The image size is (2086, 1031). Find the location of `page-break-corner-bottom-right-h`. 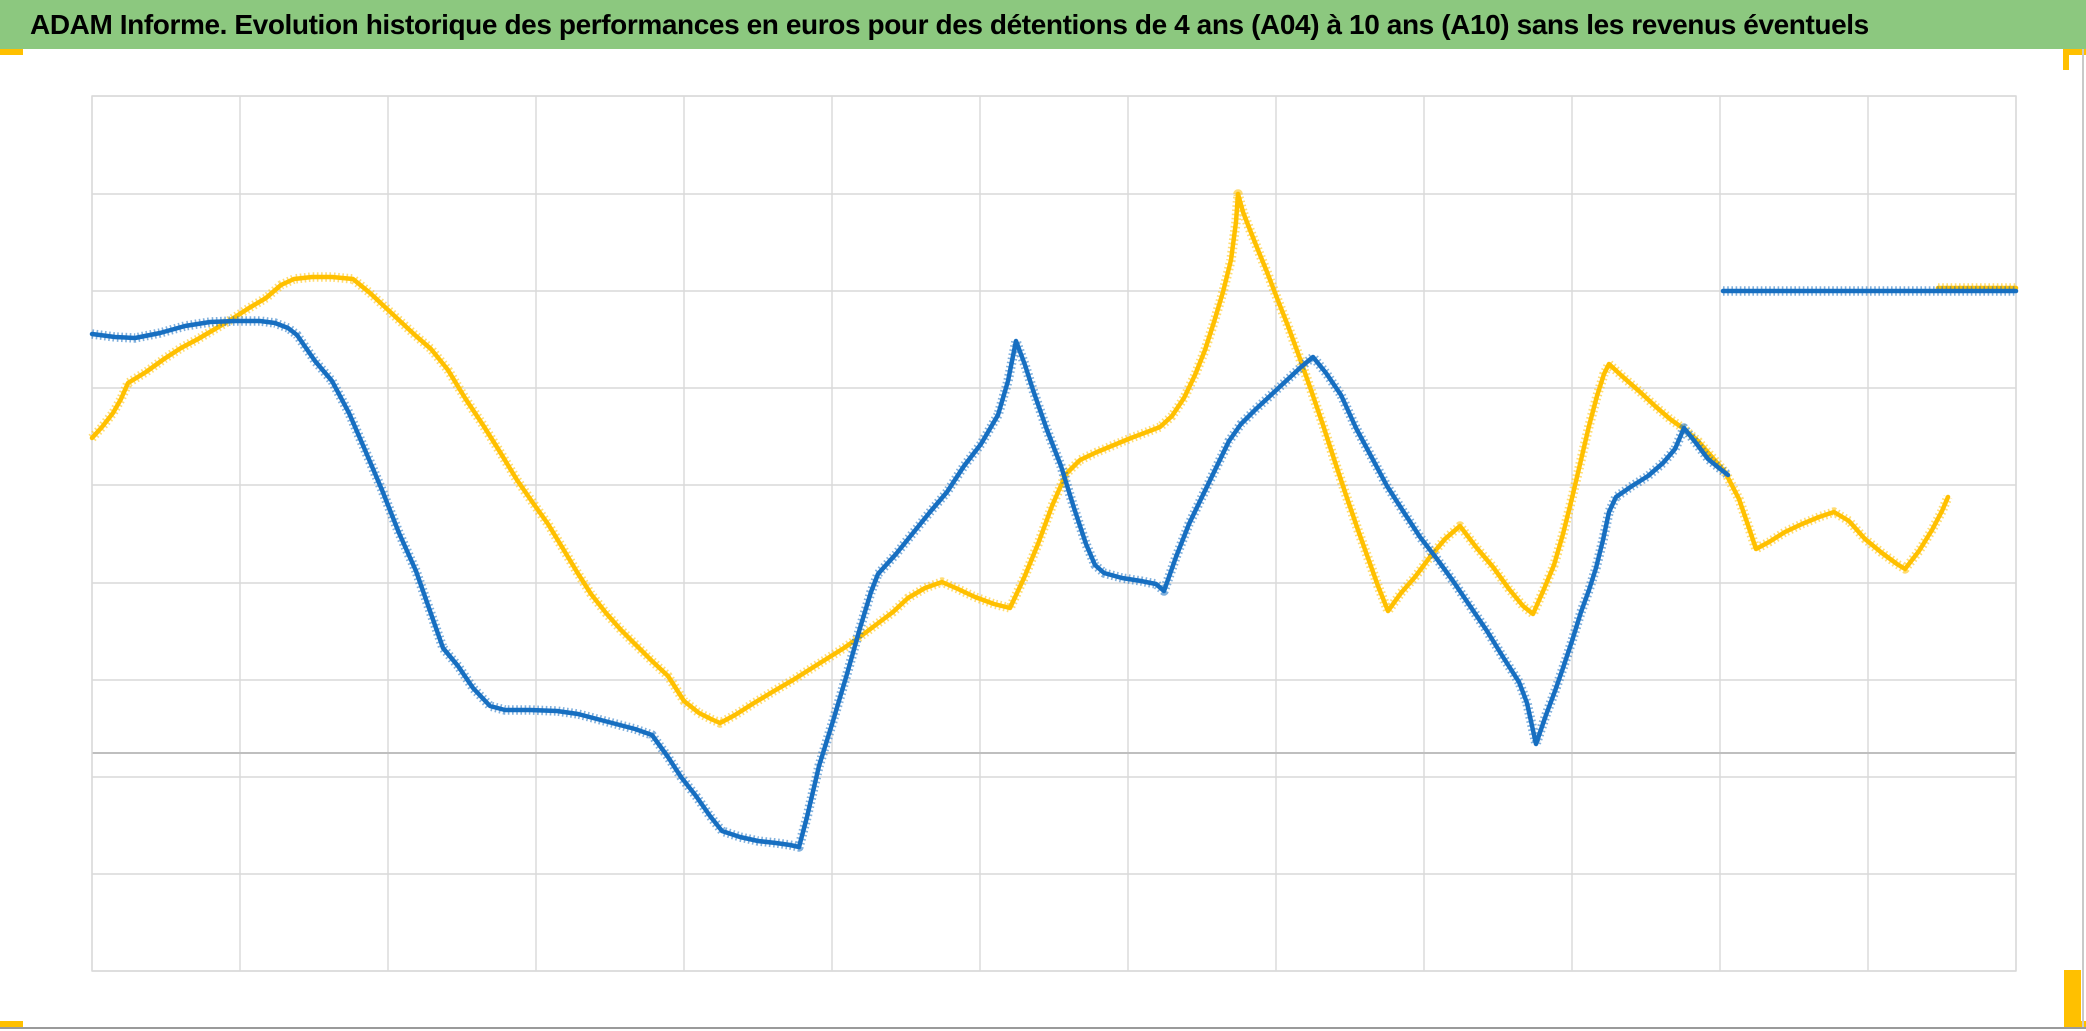

page-break-corner-bottom-right-h is located at coordinates (2075, 1024).